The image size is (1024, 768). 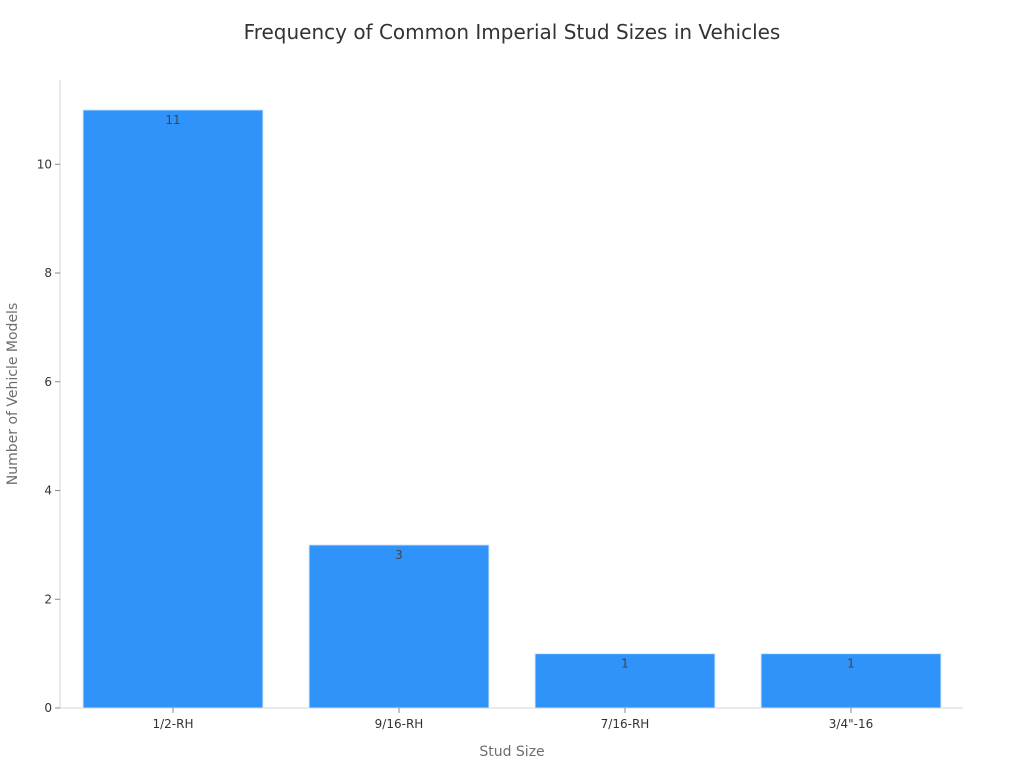 I want to click on x-tick-label: 1/2-RH, so click(x=172, y=724).